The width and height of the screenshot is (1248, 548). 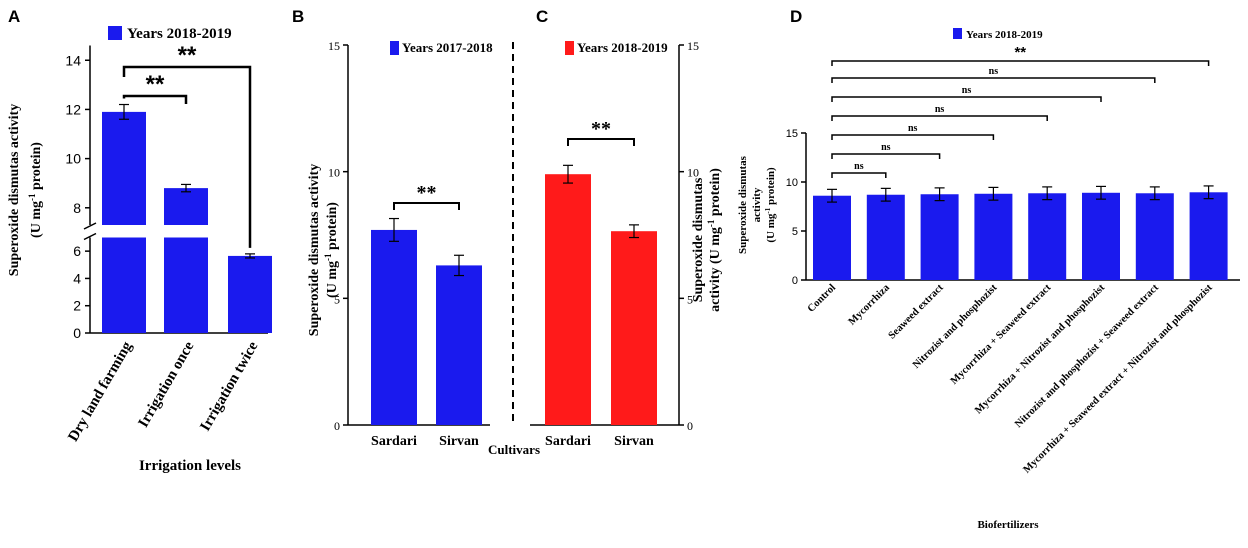 I want to click on panel-d-bars, so click(x=1020, y=232).